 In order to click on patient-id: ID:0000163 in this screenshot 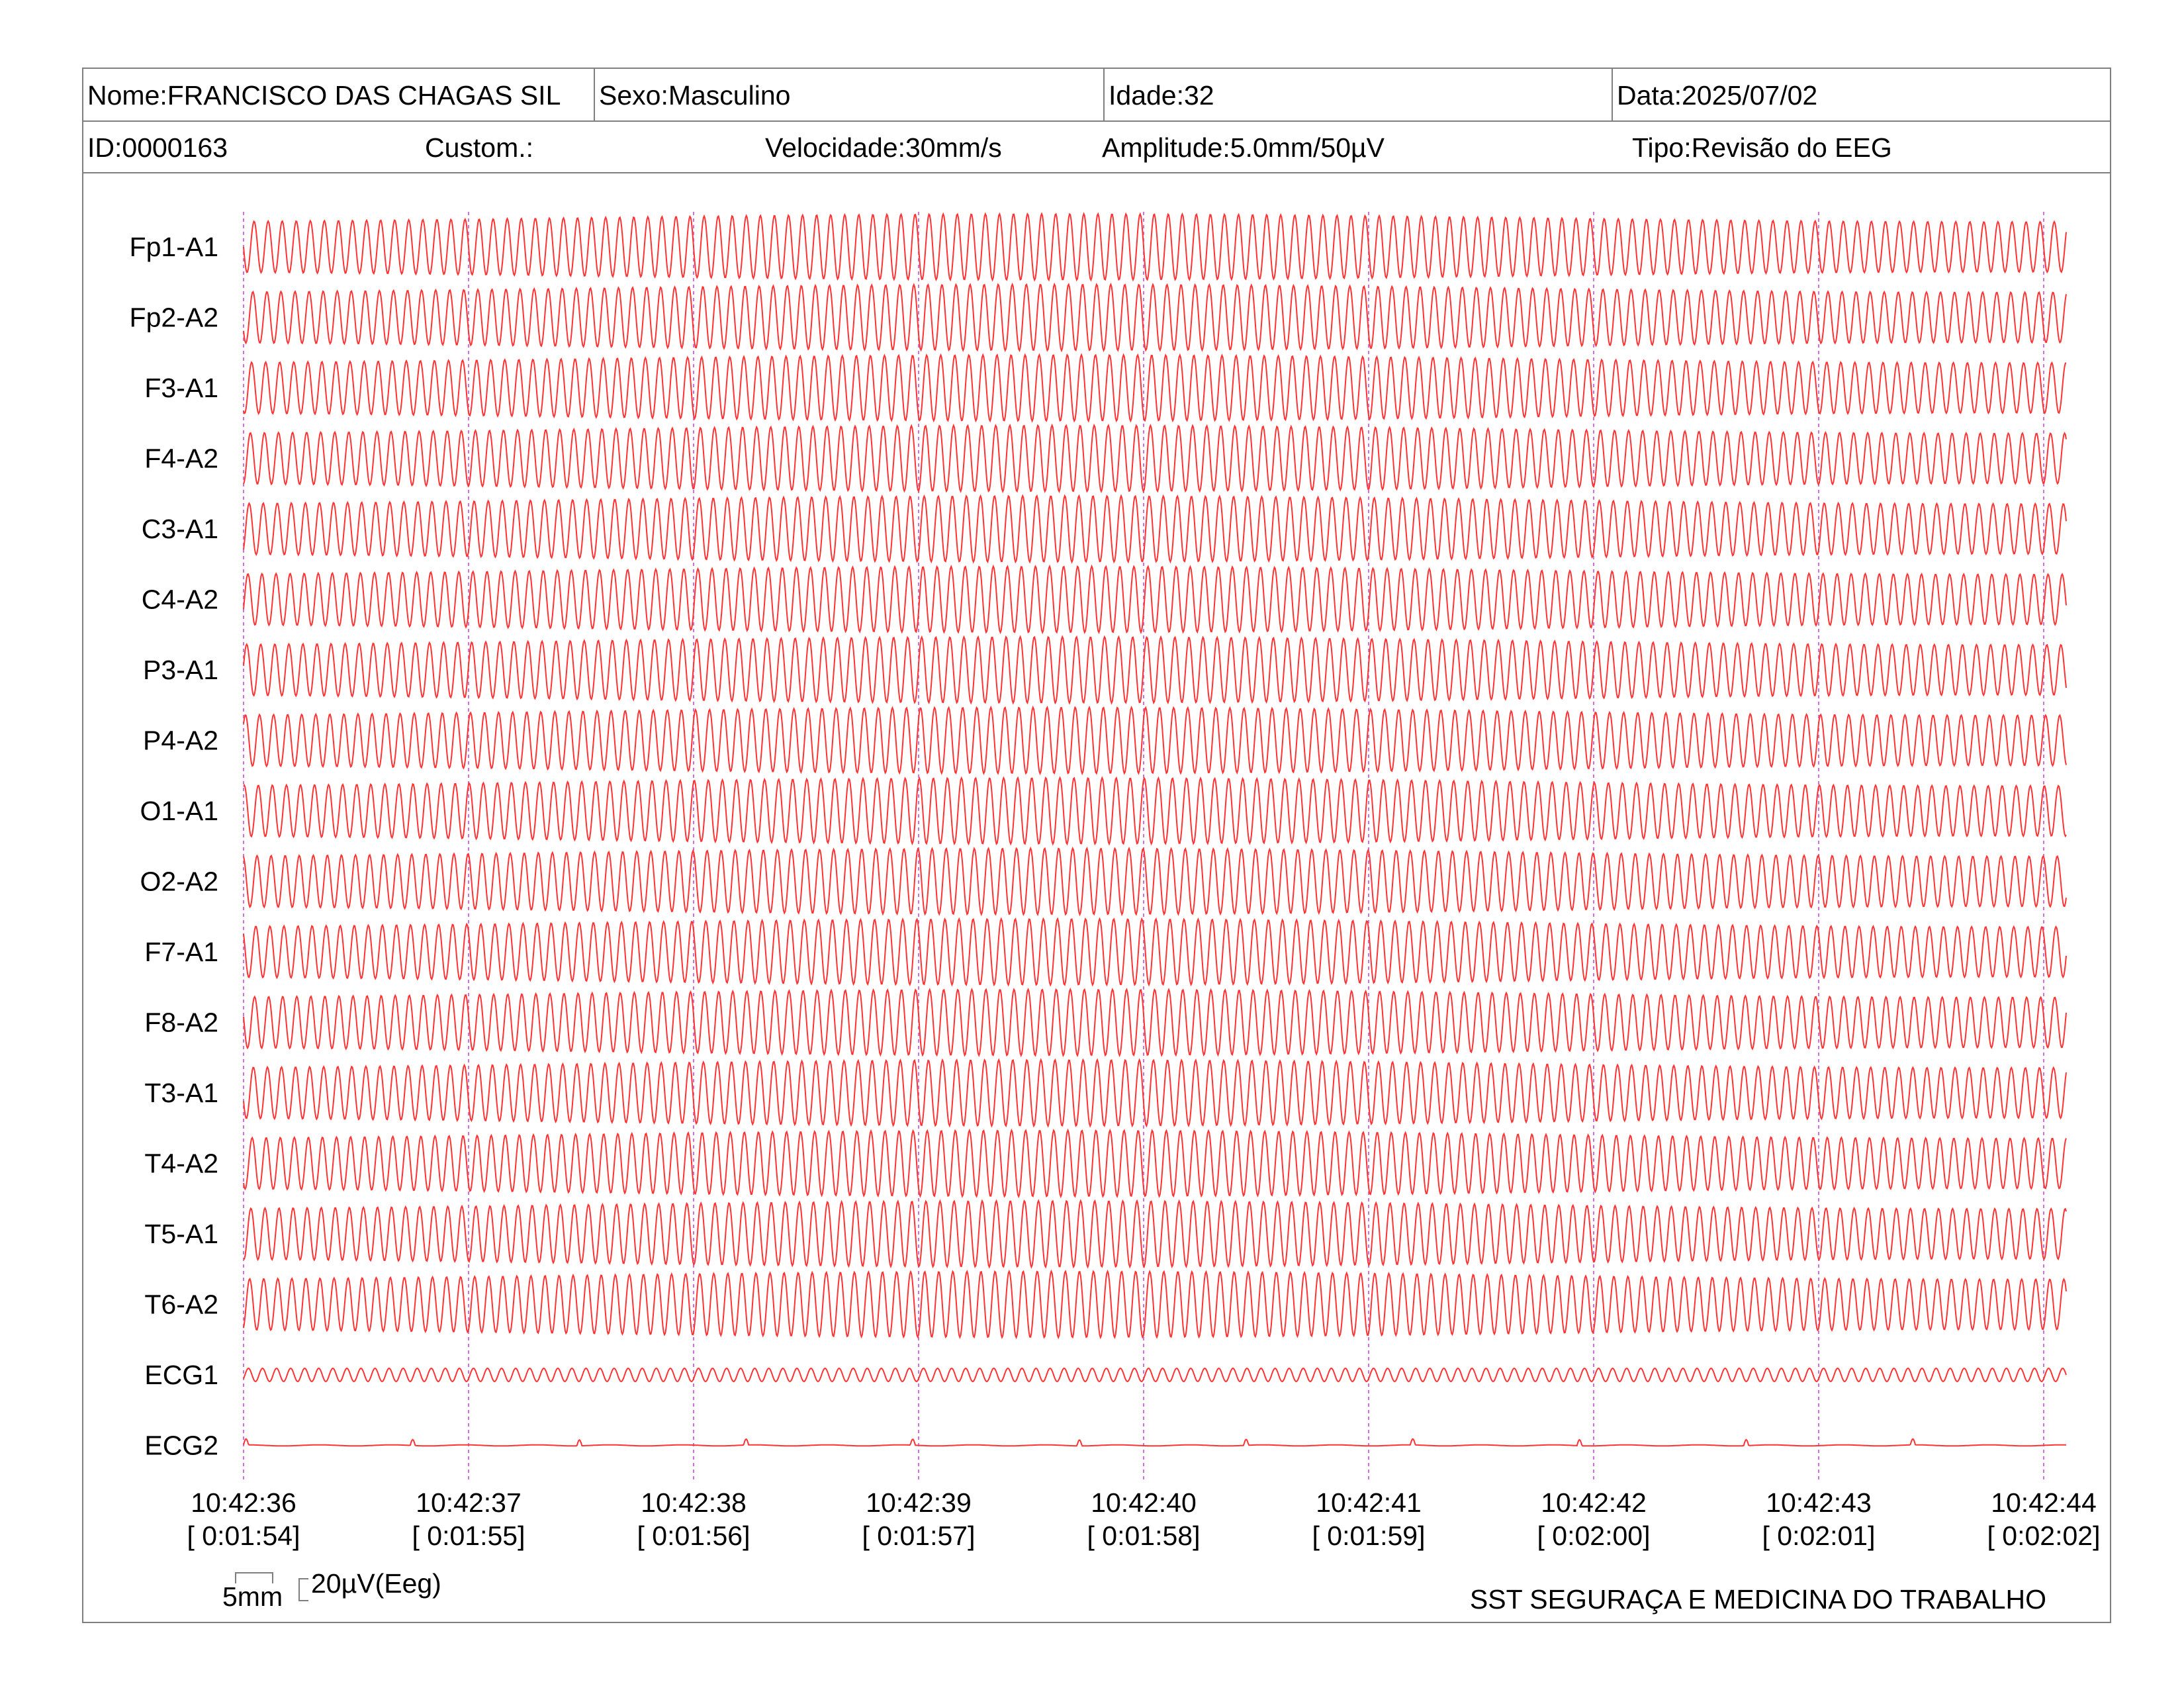, I will do `click(157, 147)`.